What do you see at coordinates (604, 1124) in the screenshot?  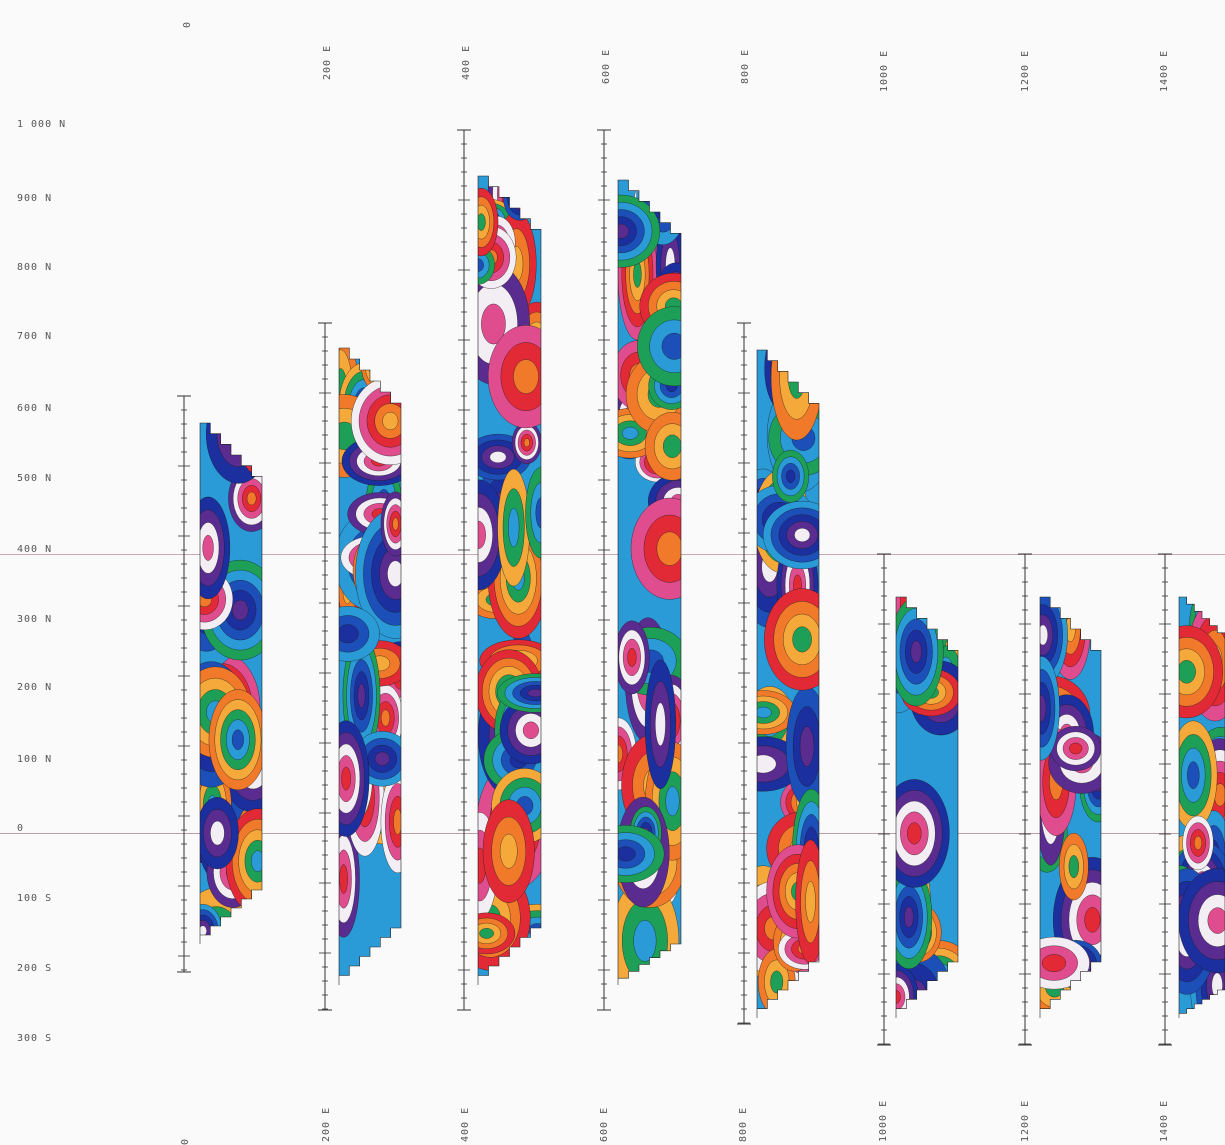 I see `bottom-label-600e: 600 E` at bounding box center [604, 1124].